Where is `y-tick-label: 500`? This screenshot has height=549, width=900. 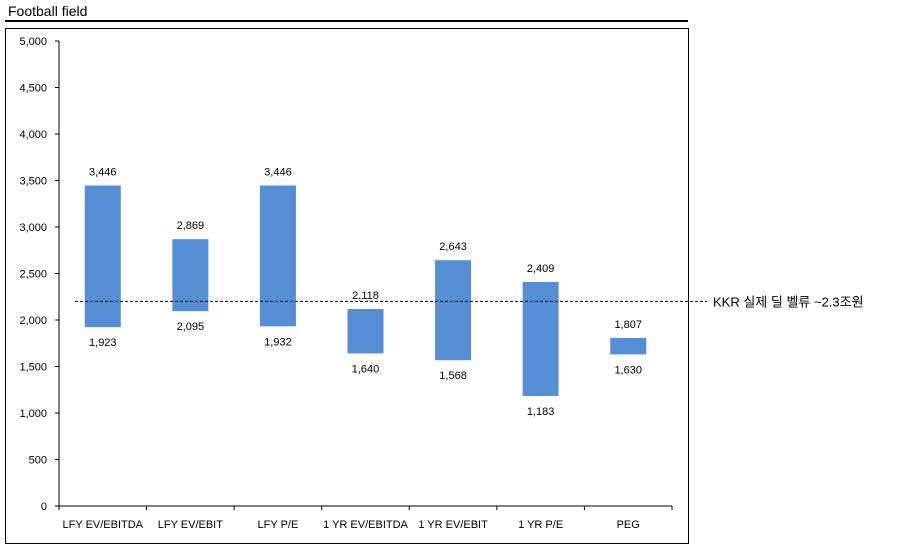
y-tick-label: 500 is located at coordinates (38, 461).